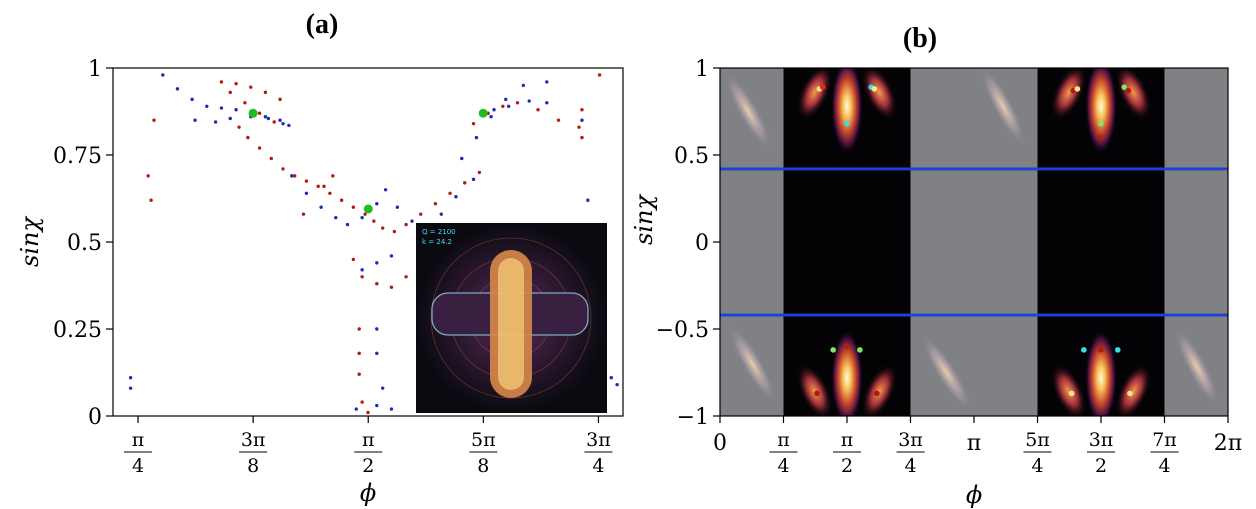 The height and width of the screenshot is (509, 1256). I want to click on x-tick-label: 7π, so click(1164, 440).